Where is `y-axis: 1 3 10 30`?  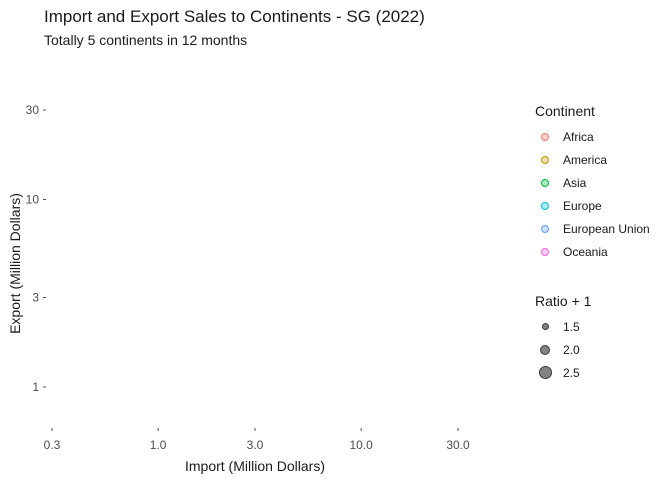
y-axis: 1 3 10 30 is located at coordinates (36, 248).